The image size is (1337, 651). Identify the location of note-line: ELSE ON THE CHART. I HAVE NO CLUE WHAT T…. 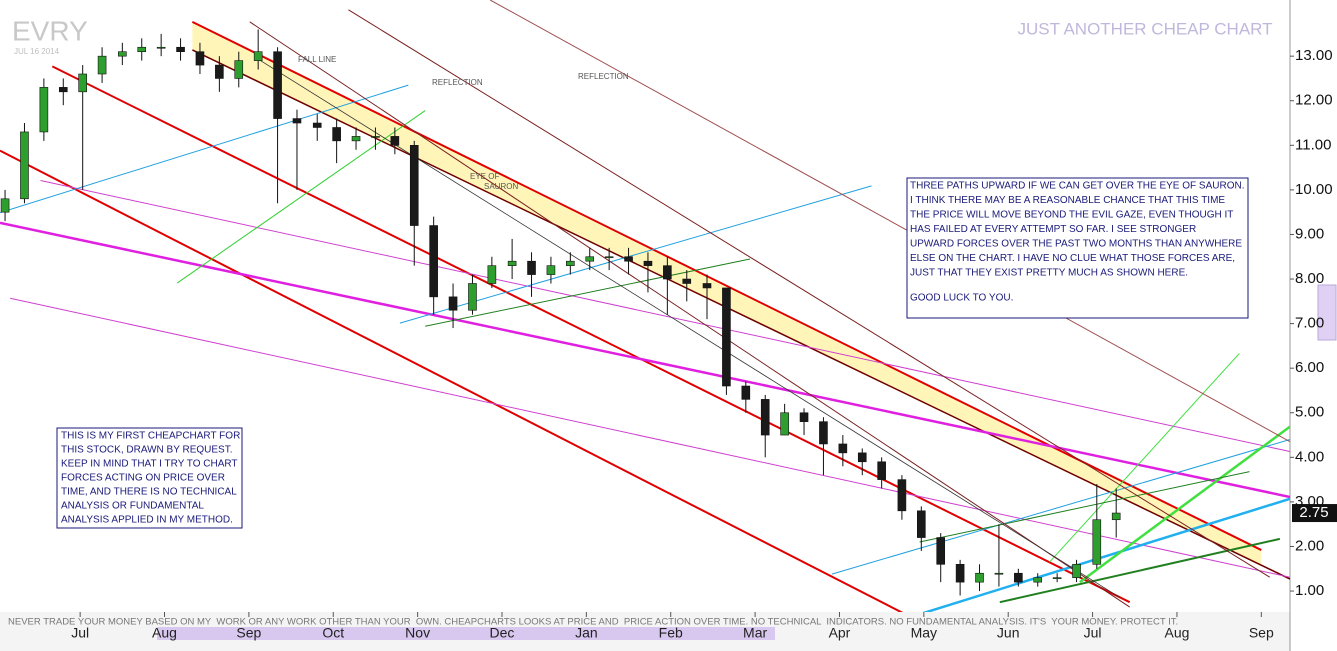
(1072, 258).